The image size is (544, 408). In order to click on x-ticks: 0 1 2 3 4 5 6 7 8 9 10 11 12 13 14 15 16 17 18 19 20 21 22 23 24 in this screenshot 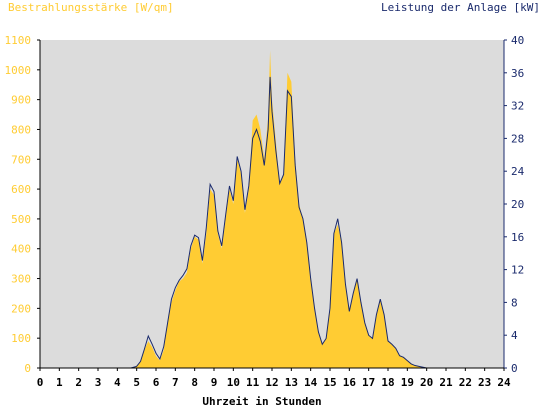, I will do `click(274, 378)`.